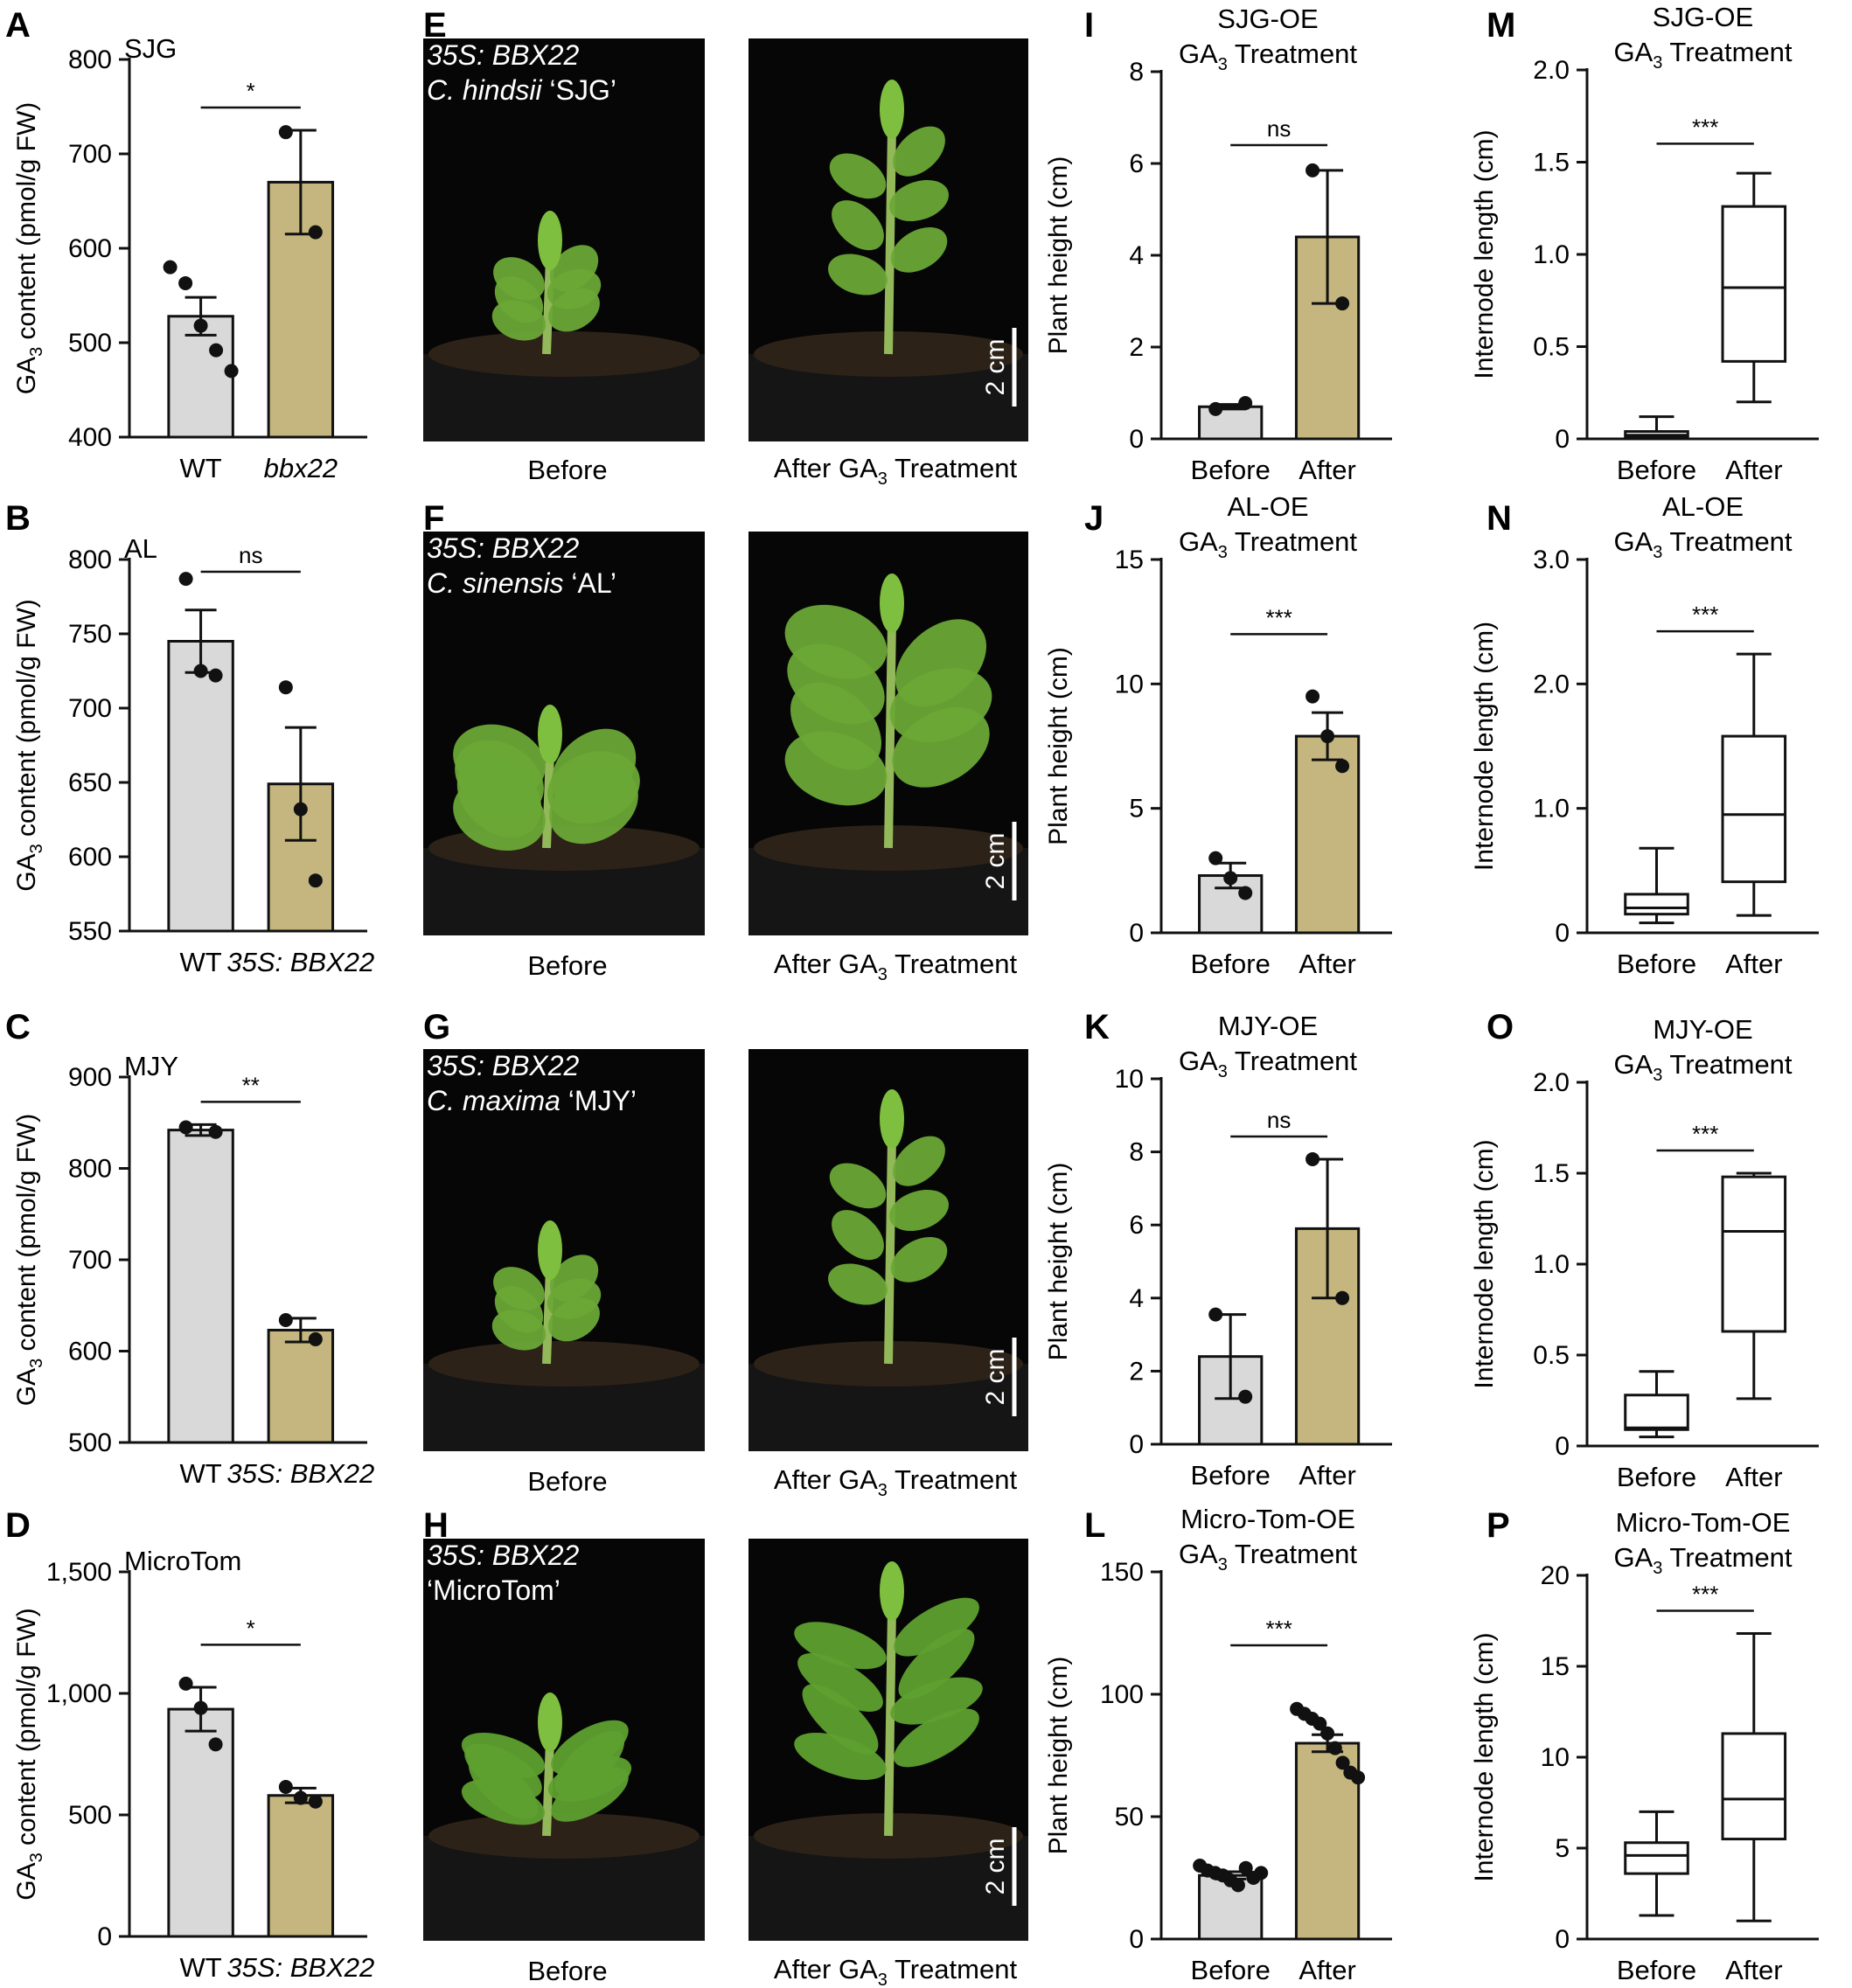 This screenshot has height=1988, width=1852. Describe the element at coordinates (996, 1866) in the screenshot. I see `scale-bar-label: 2 cm` at that location.